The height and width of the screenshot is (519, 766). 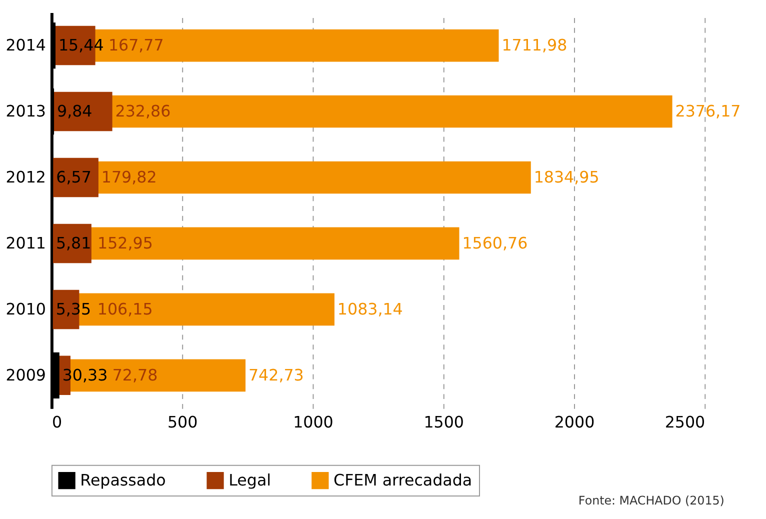 What do you see at coordinates (26, 374) in the screenshot?
I see `y-tick-label: 2009` at bounding box center [26, 374].